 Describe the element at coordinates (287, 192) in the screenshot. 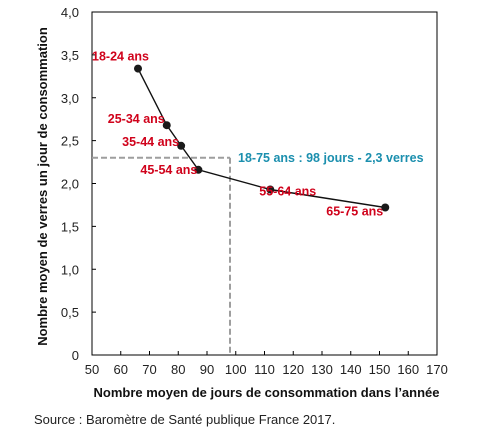

I see `data-label: 55-64 ans` at that location.